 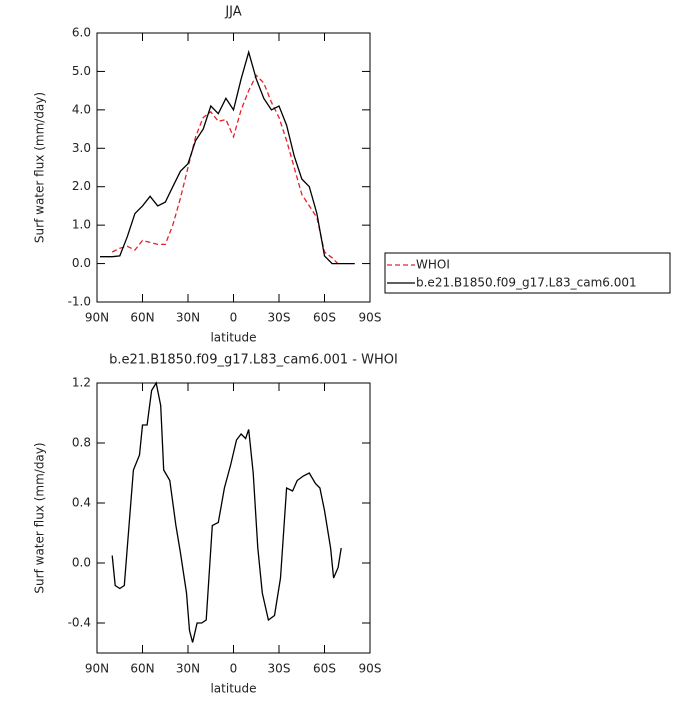 I want to click on y-tick-label: 2.0, so click(x=81, y=186).